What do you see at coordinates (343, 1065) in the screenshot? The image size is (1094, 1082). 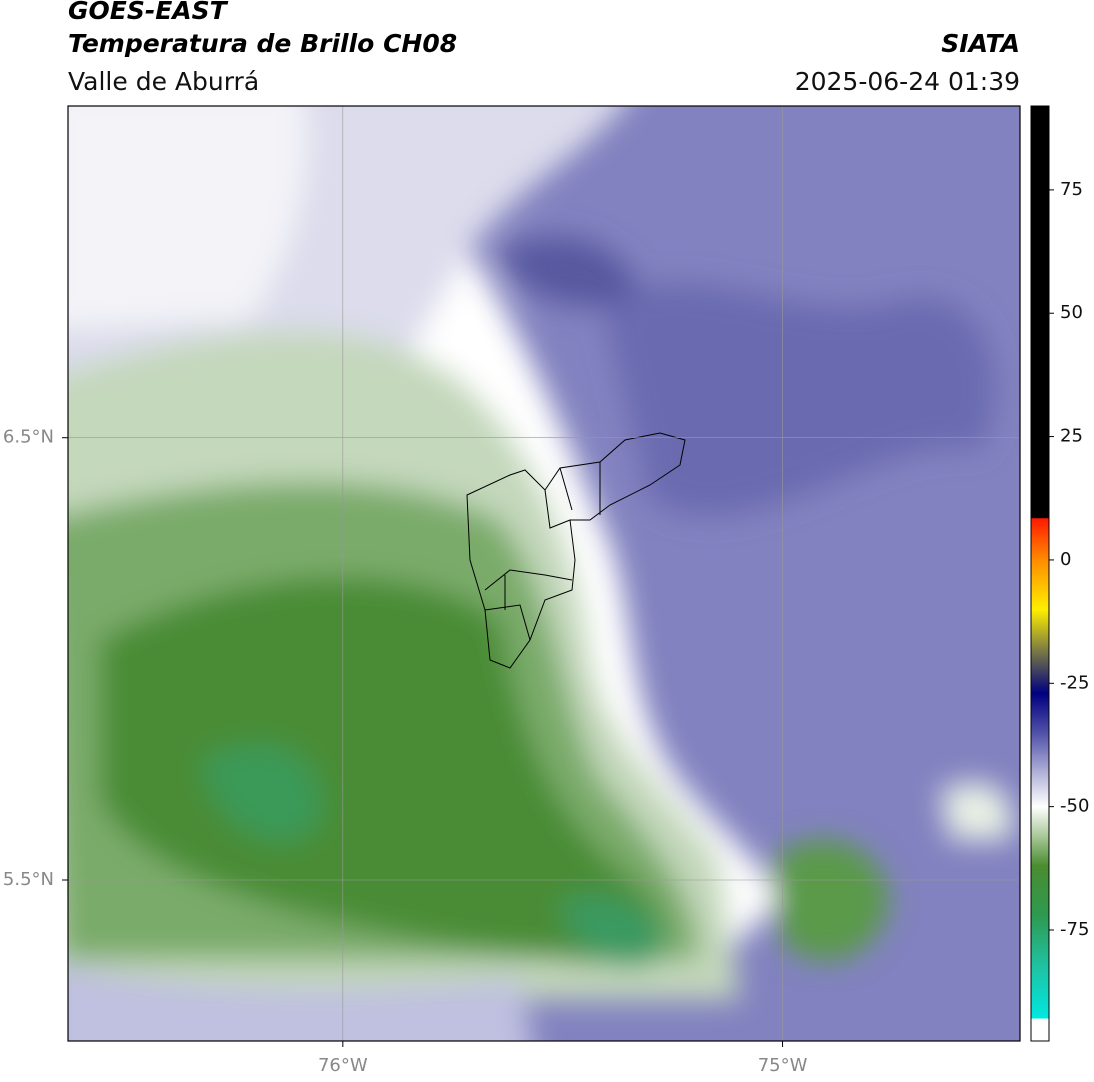 I see `x-tick-label: 76°W` at bounding box center [343, 1065].